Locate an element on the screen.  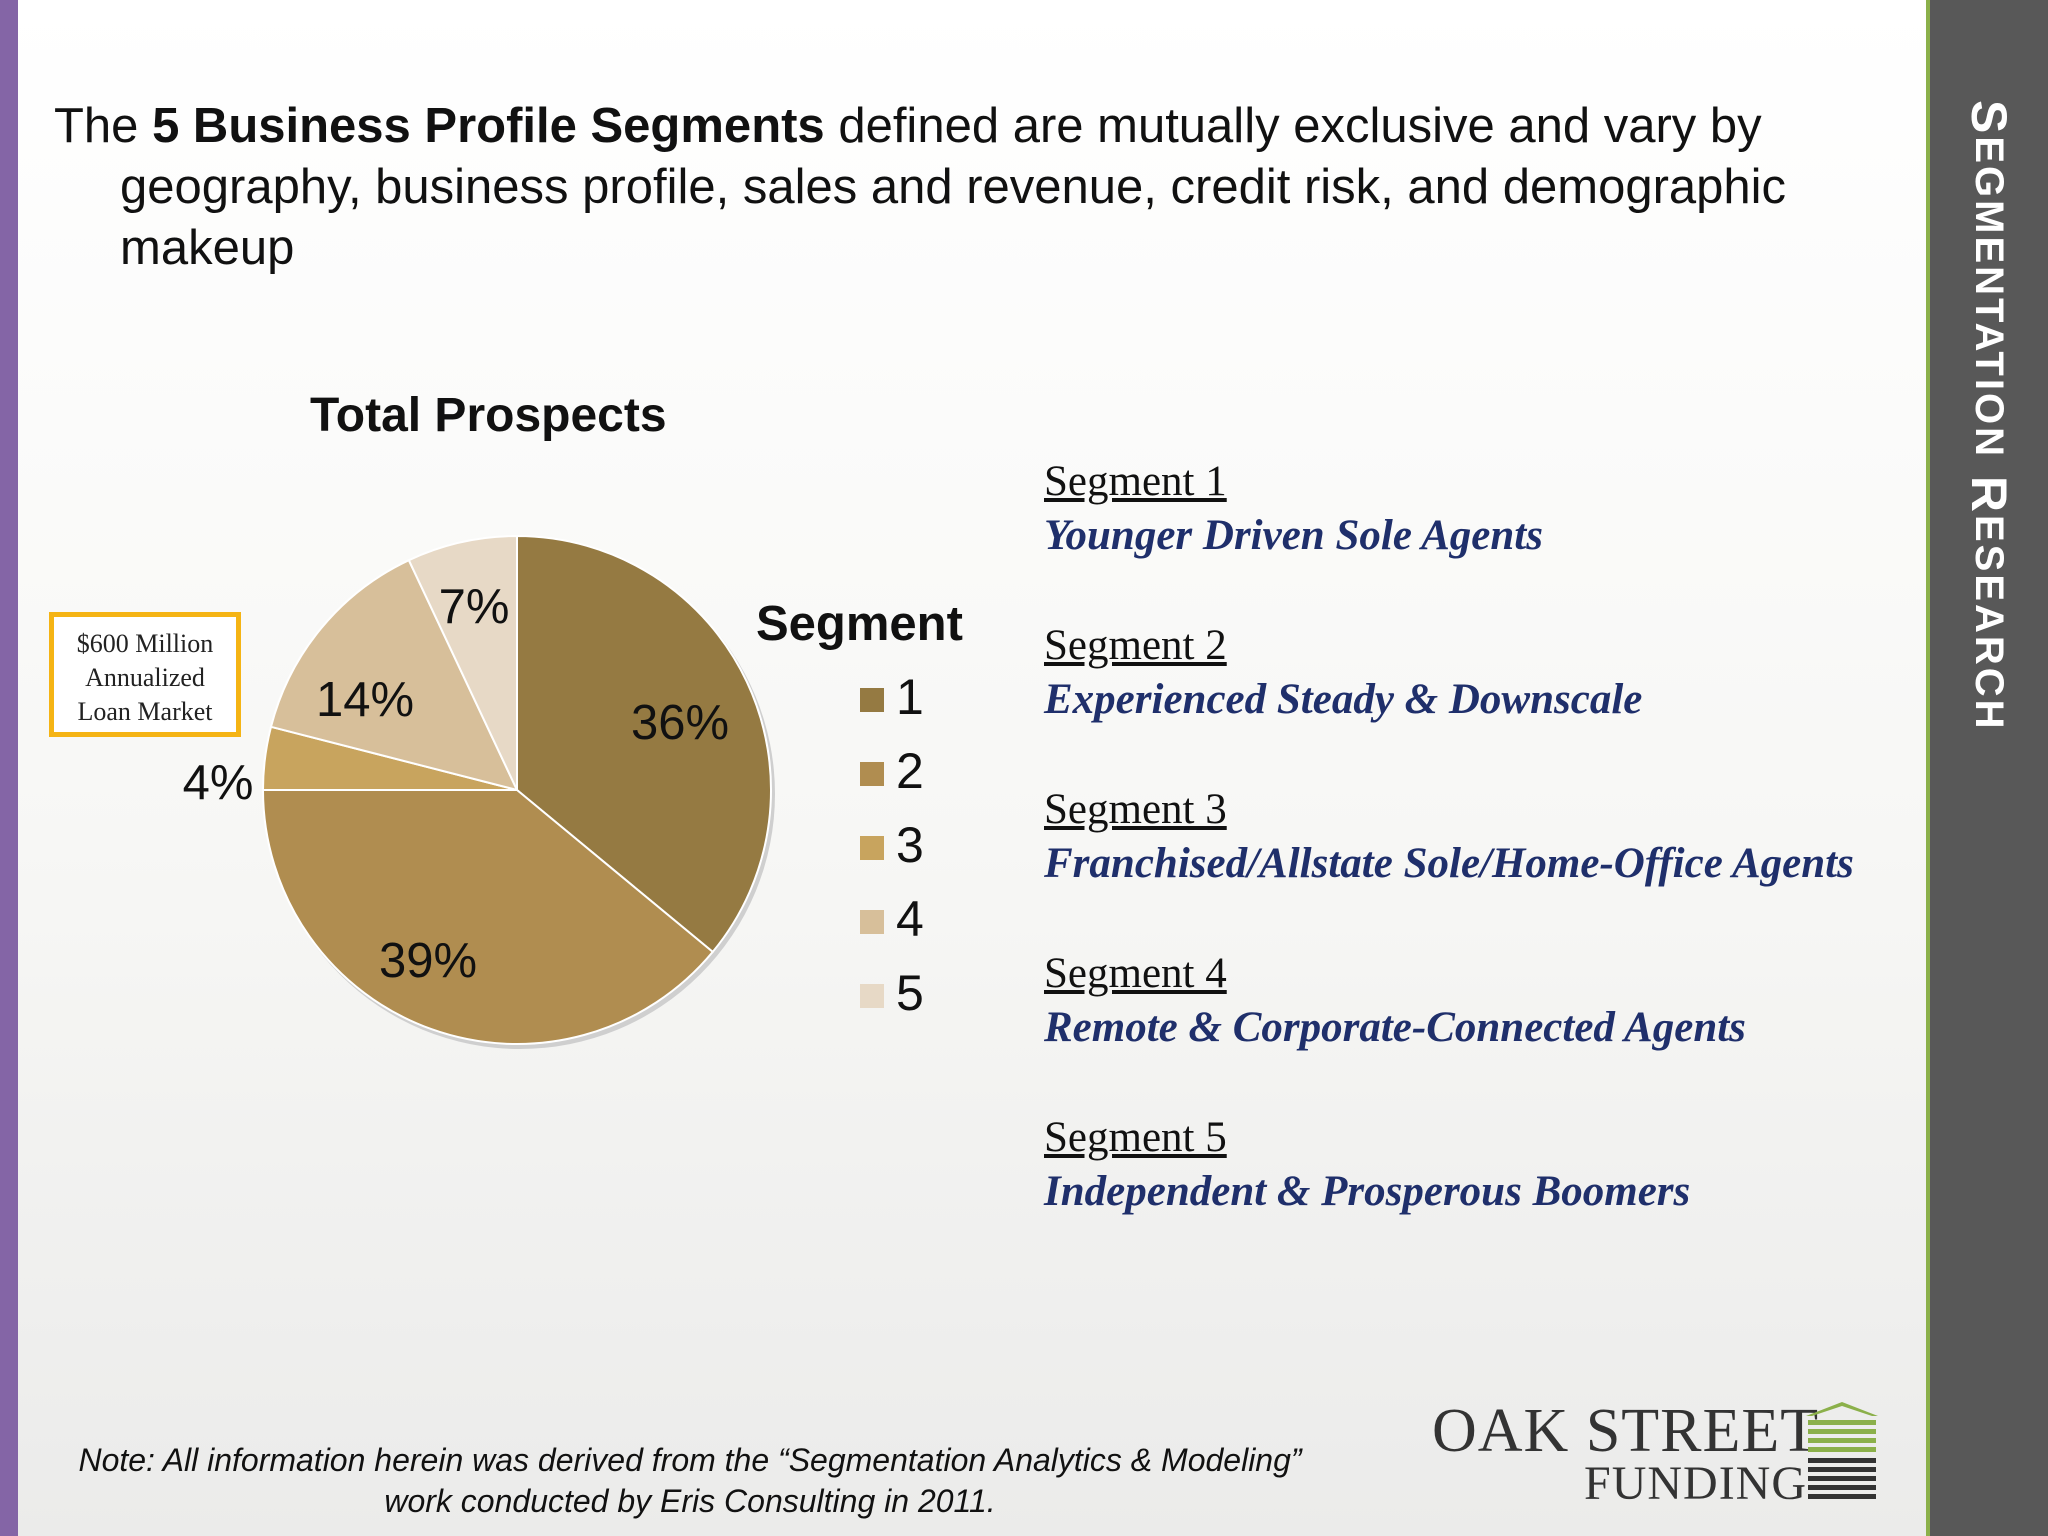
legend-label-segment-4: 4 is located at coordinates (910, 919).